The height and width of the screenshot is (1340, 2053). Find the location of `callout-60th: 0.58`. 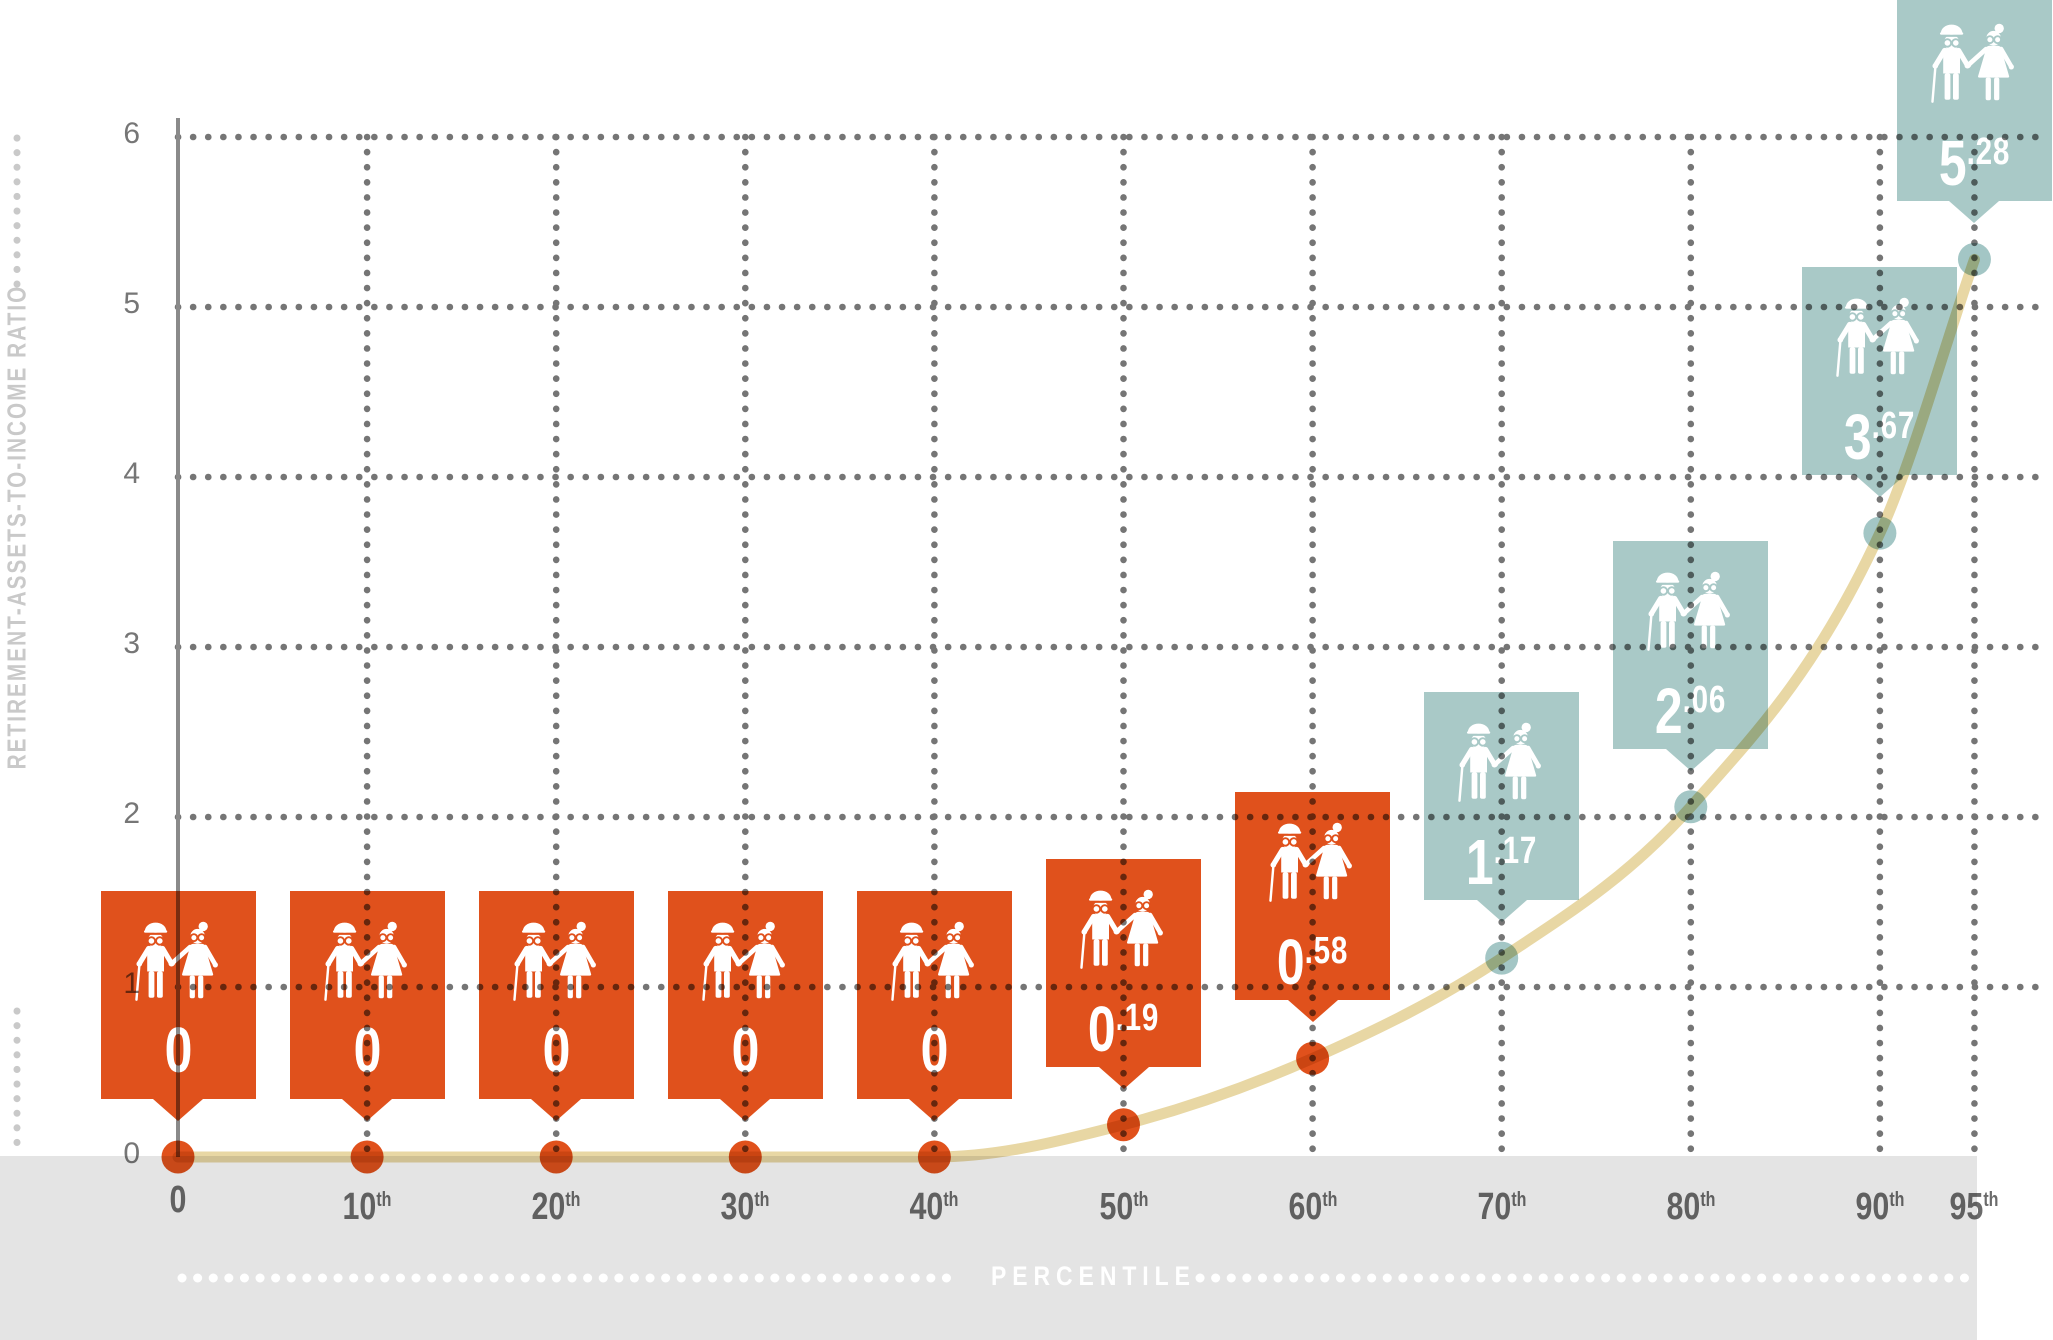

callout-60th: 0.58 is located at coordinates (1313, 896).